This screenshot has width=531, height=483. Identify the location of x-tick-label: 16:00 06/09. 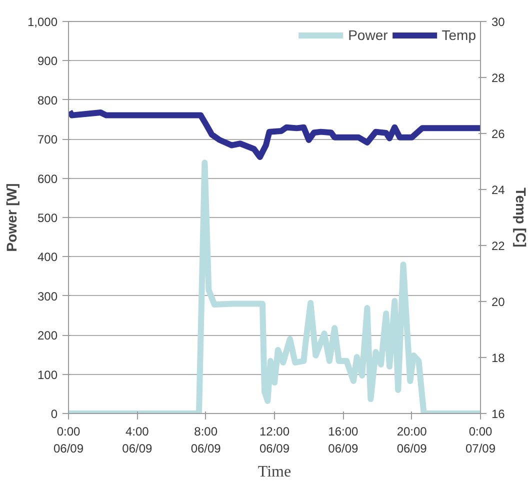
(343, 440).